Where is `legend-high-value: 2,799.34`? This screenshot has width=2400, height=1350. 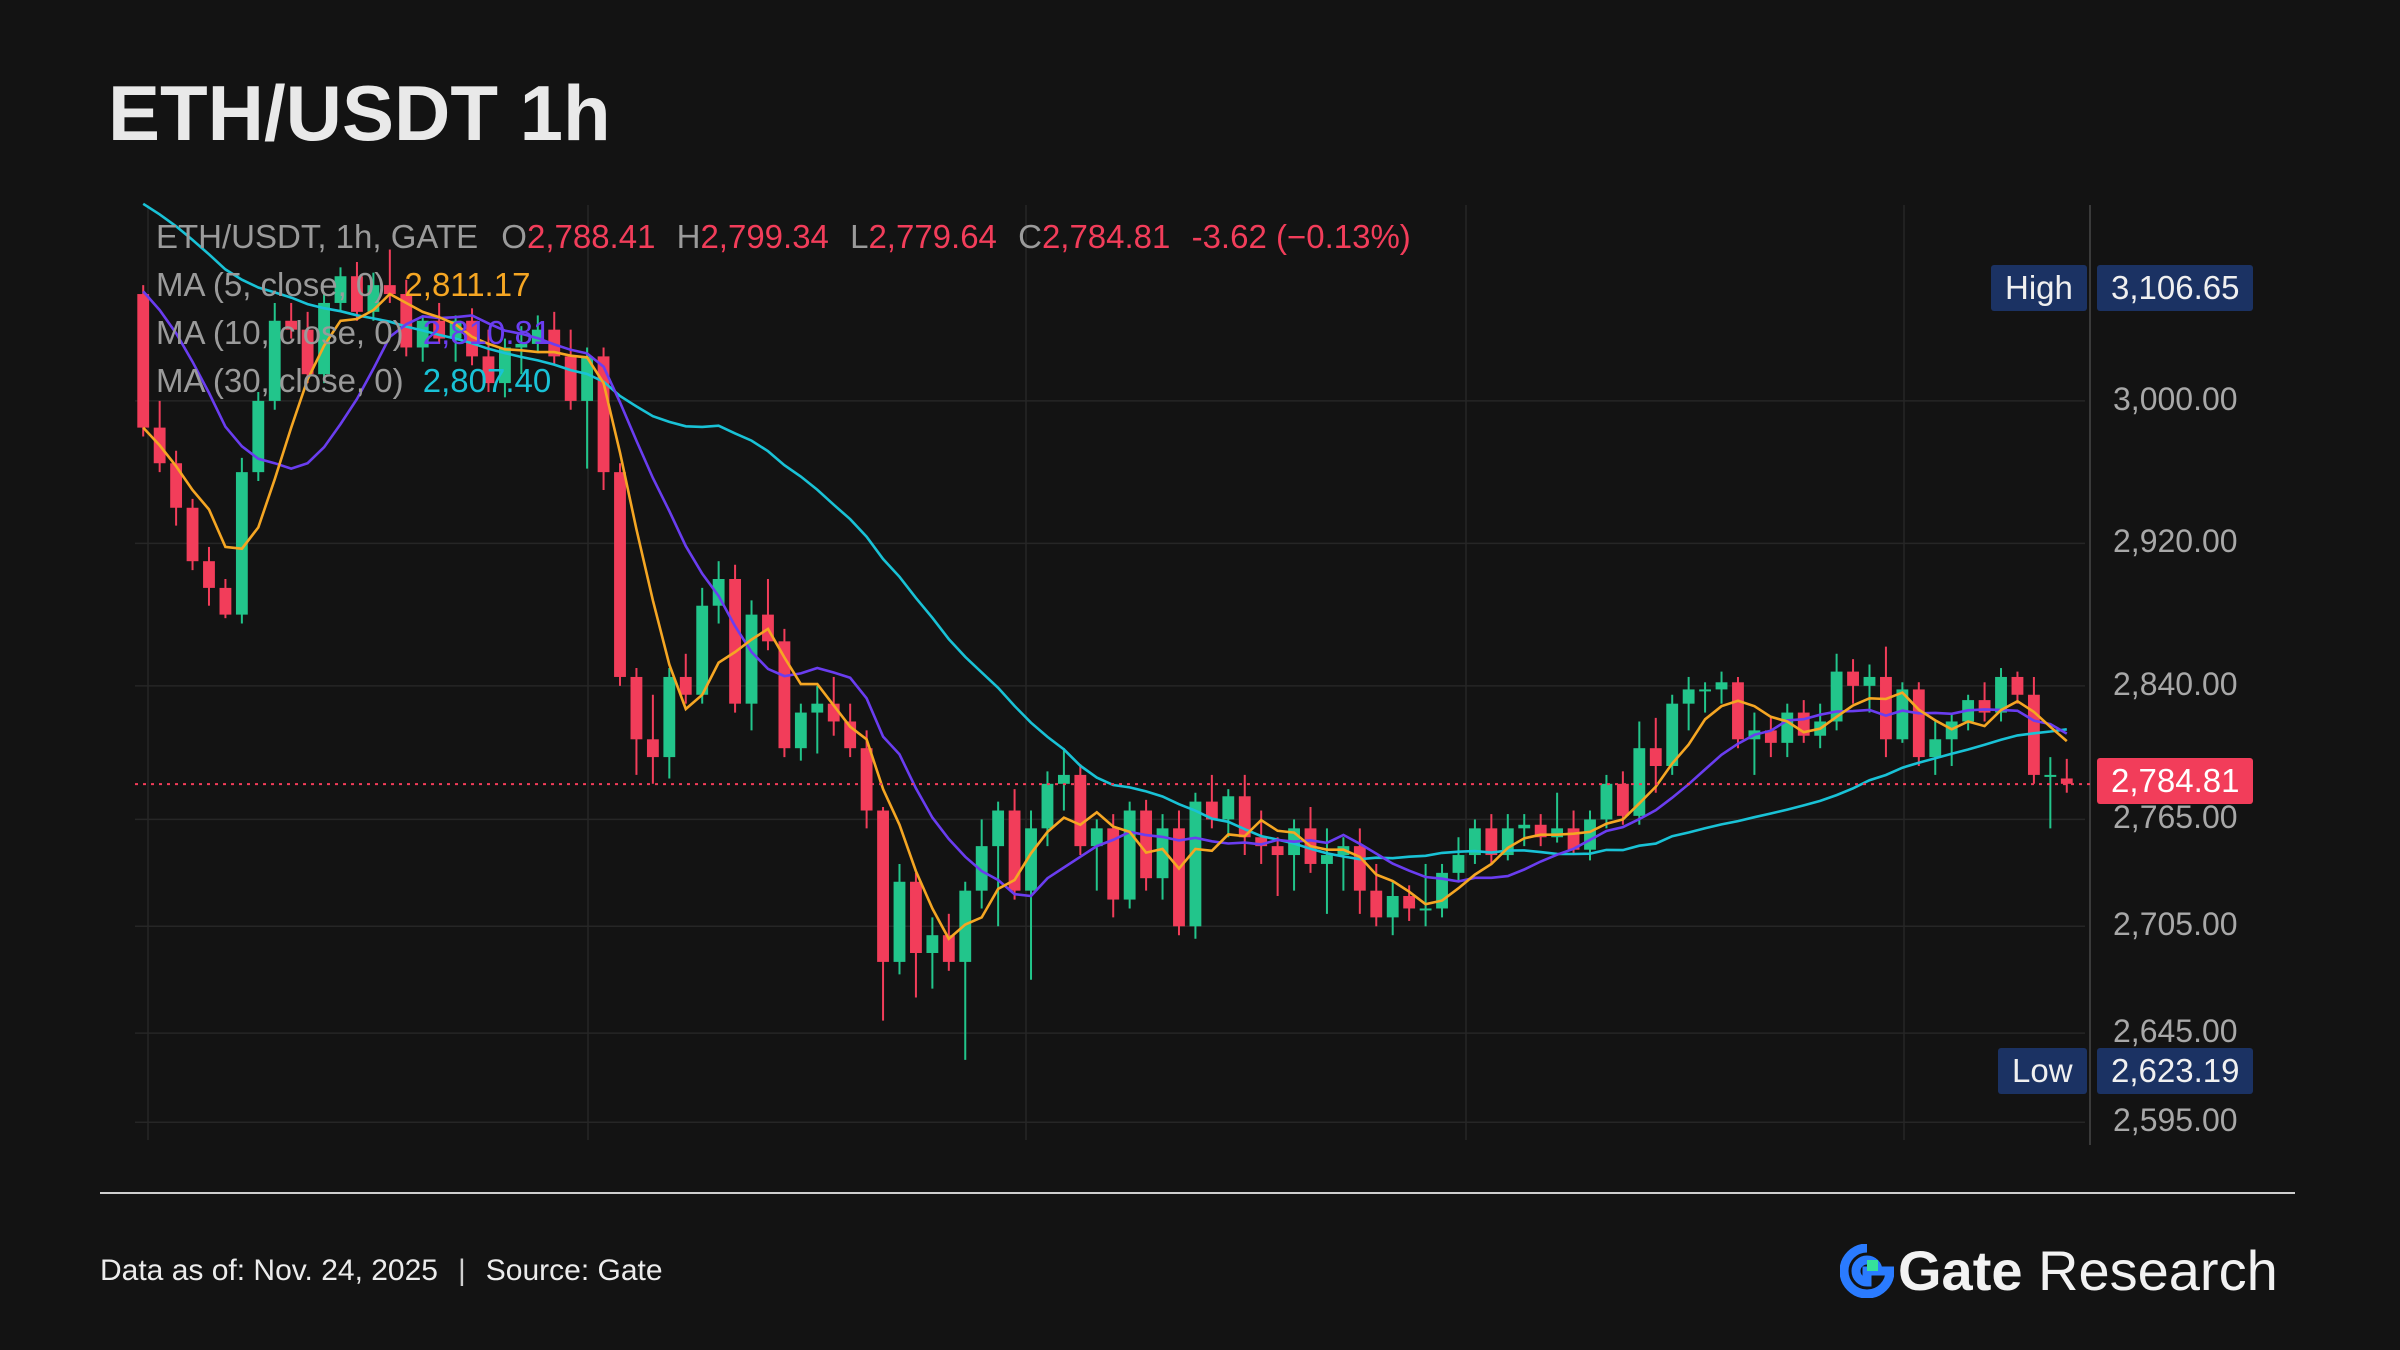
legend-high-value: 2,799.34 is located at coordinates (764, 236).